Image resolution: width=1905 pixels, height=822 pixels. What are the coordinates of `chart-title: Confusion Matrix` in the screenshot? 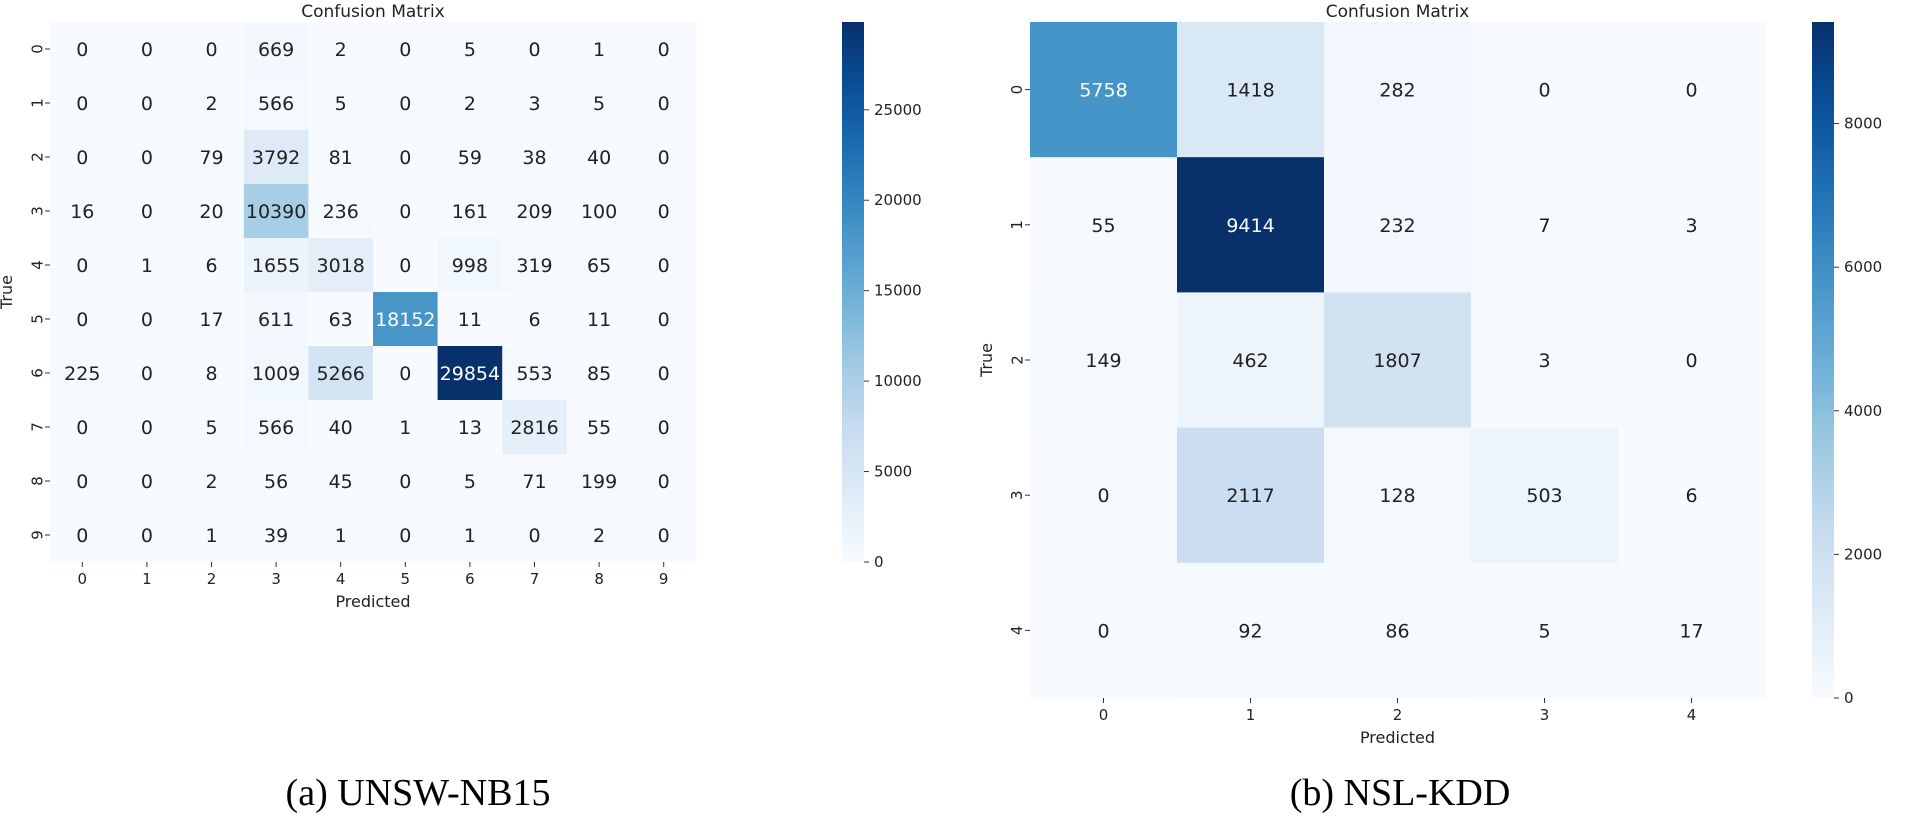 It's located at (1398, 12).